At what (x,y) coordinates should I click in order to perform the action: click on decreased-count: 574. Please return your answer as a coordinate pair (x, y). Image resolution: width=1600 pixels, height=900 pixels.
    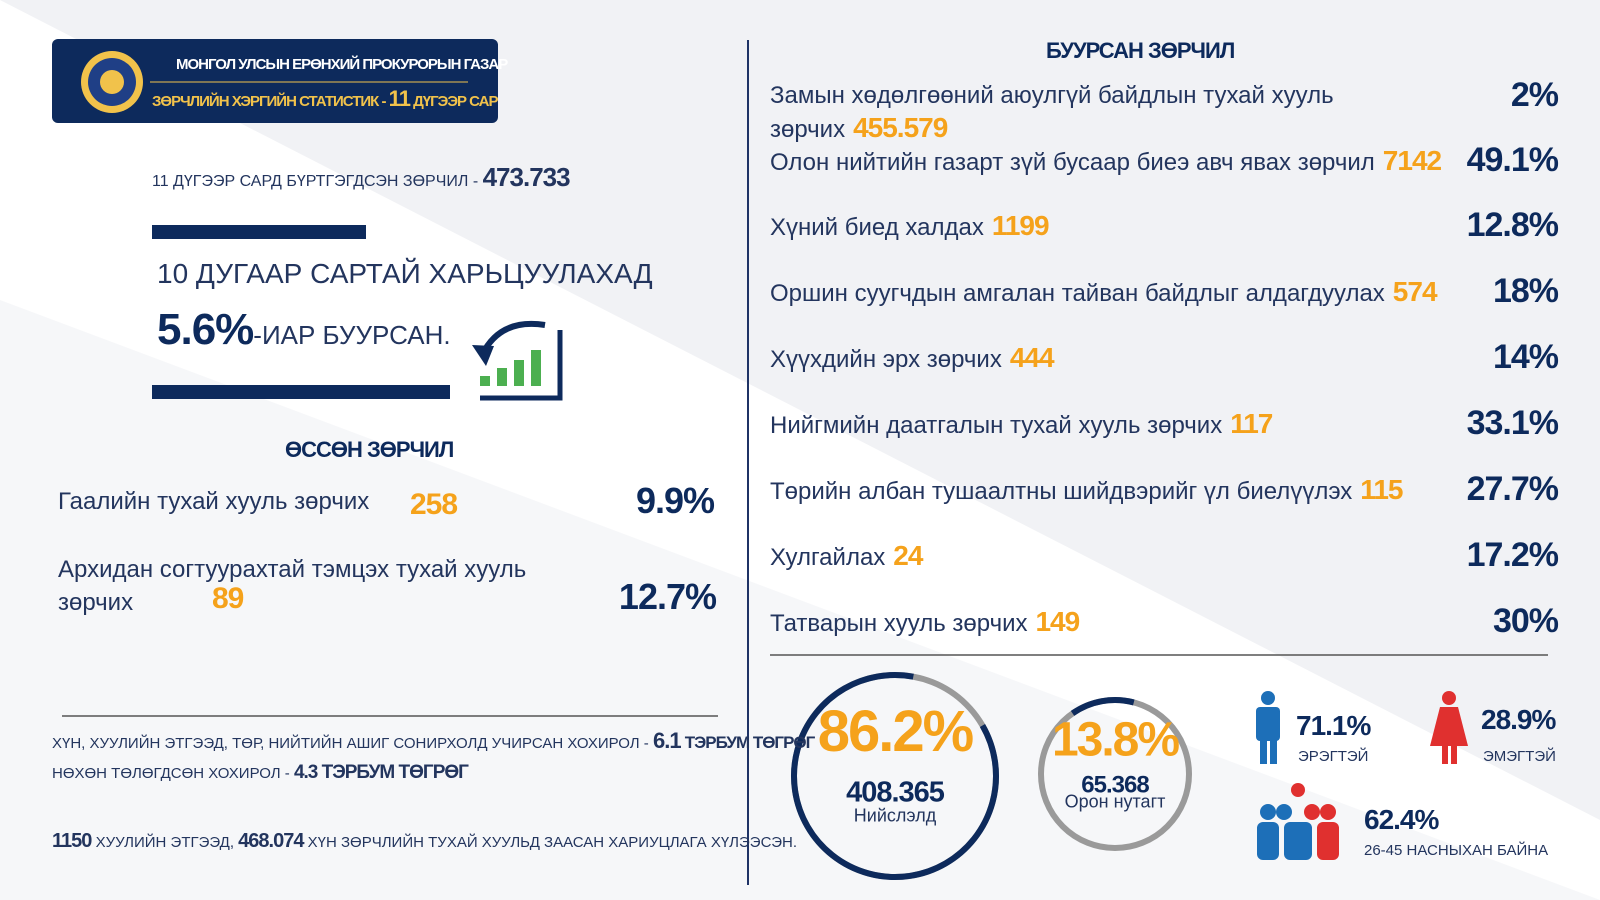
    Looking at the image, I should click on (1415, 291).